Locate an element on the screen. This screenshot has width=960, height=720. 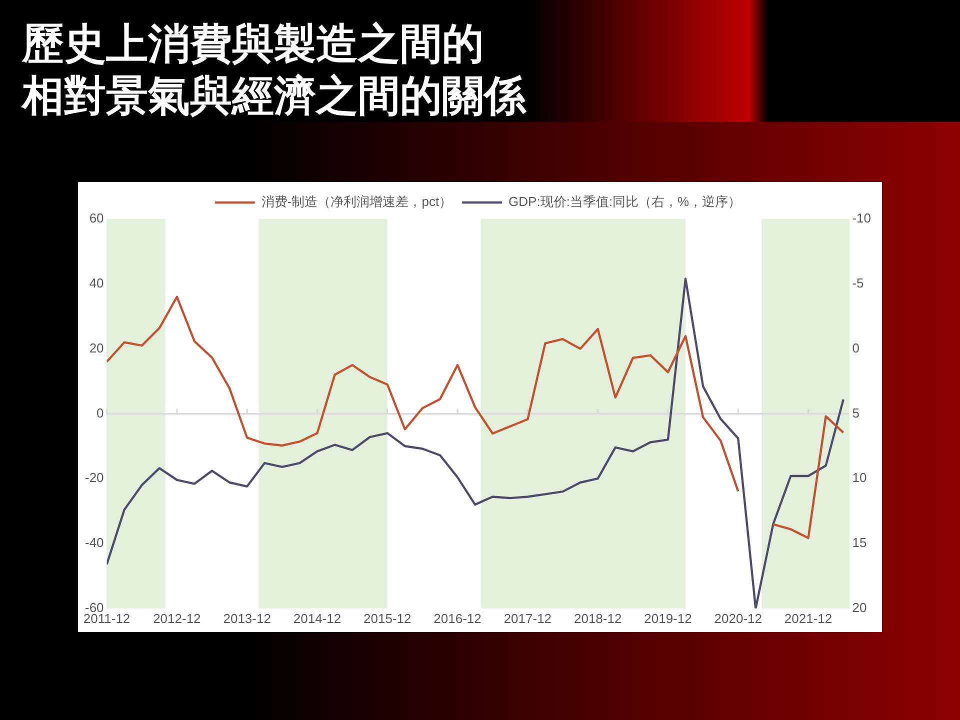
y2-tick-label: 5 is located at coordinates (856, 412).